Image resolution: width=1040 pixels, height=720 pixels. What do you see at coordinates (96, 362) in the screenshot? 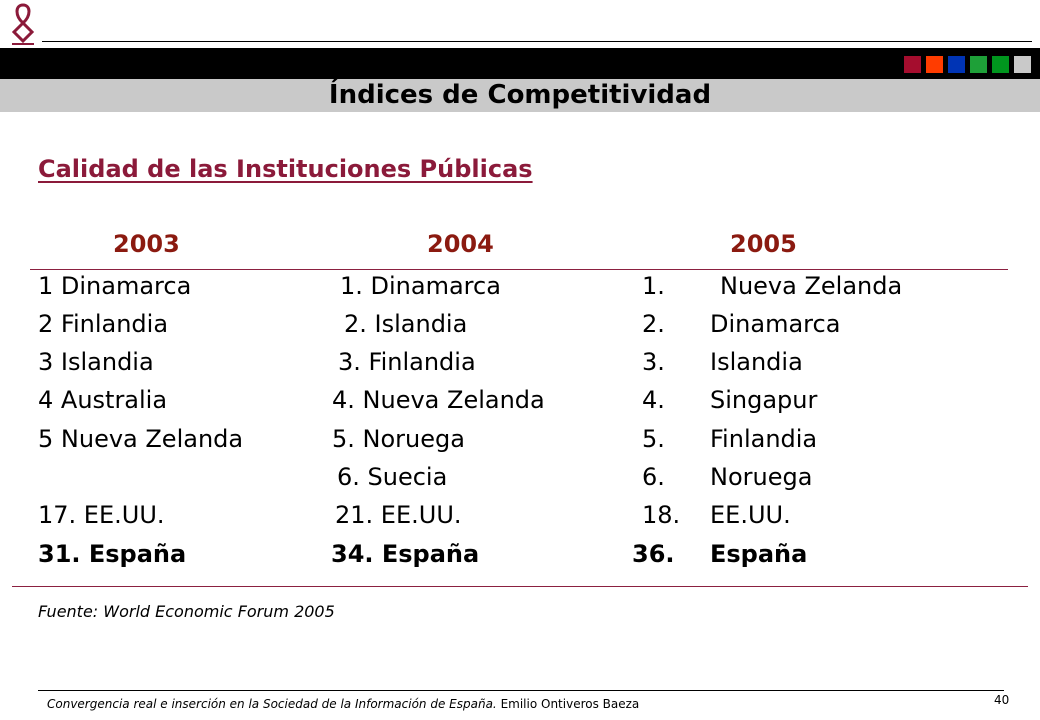
I see `row-2003: 3 Islandia` at bounding box center [96, 362].